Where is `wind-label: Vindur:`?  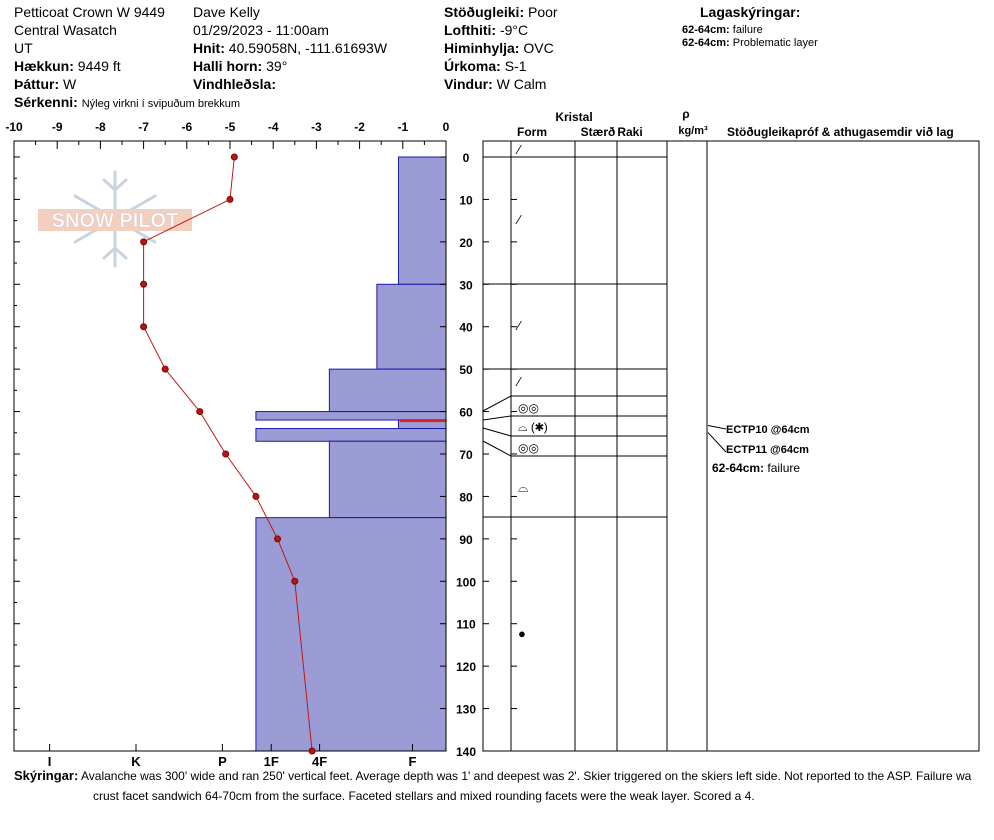
wind-label: Vindur: is located at coordinates (468, 84).